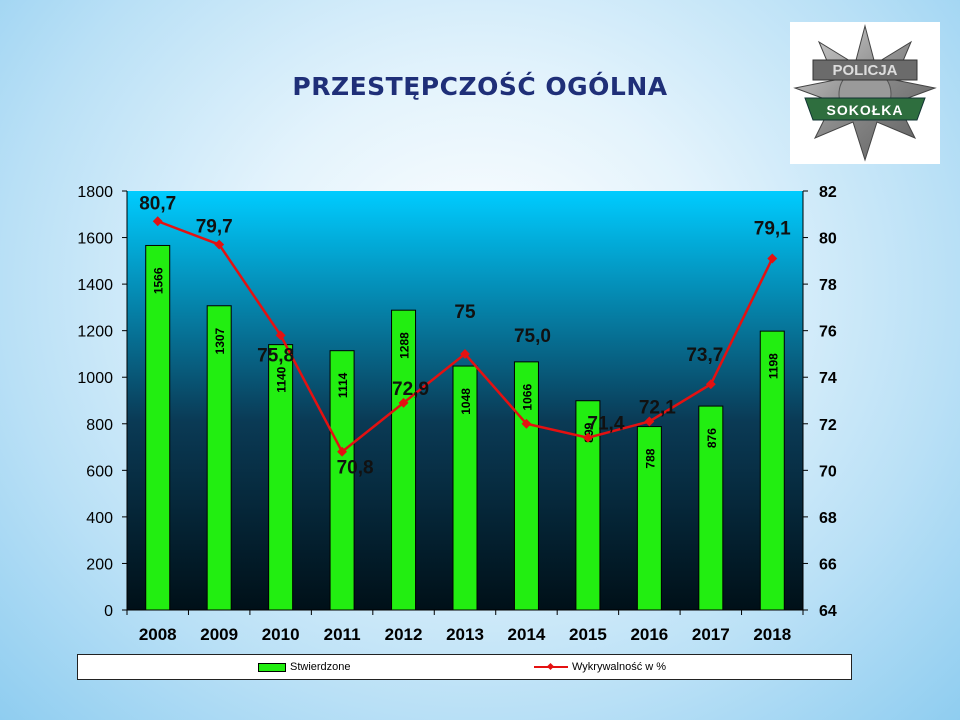 Image resolution: width=960 pixels, height=720 pixels. I want to click on line-value-label: 79,1, so click(772, 229).